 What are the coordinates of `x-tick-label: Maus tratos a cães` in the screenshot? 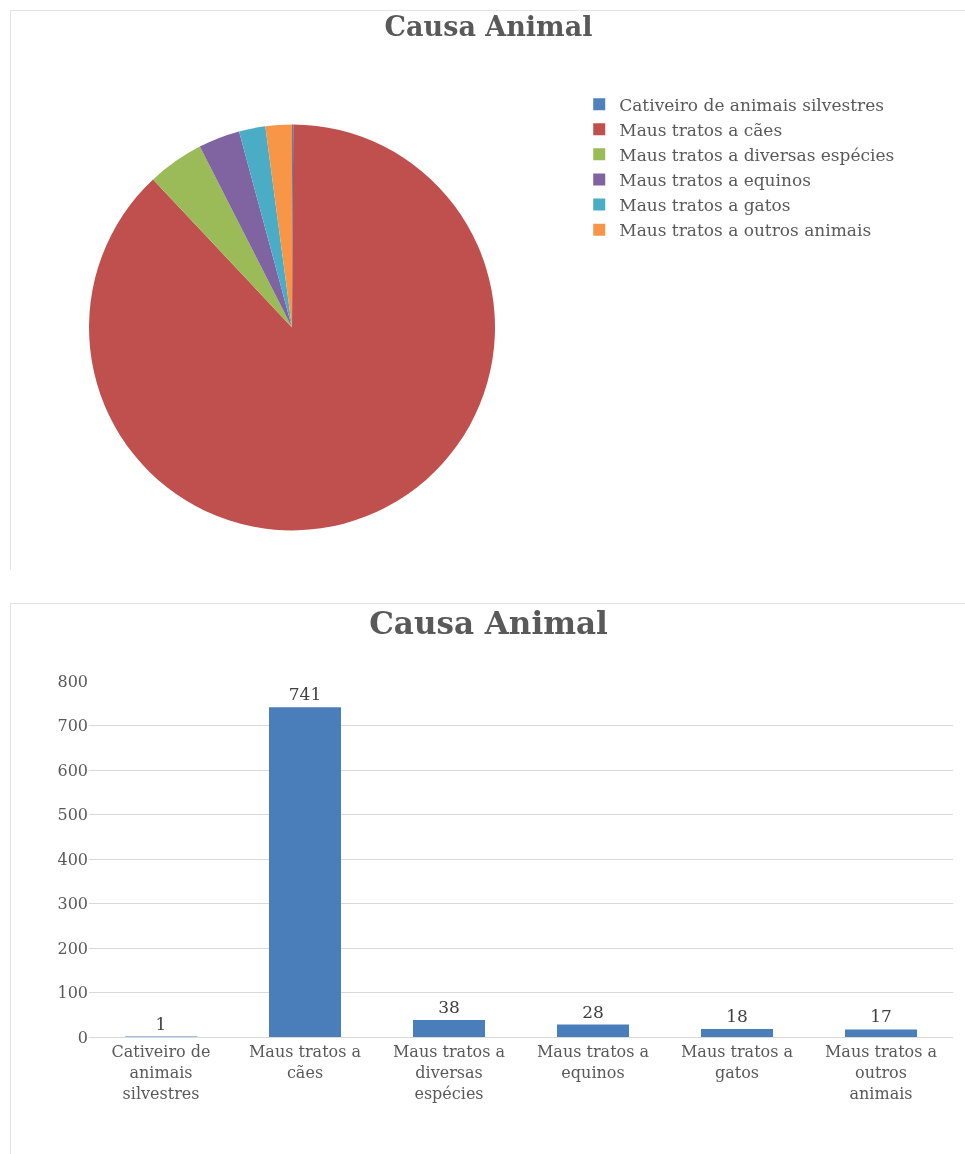 It's located at (305, 1062).